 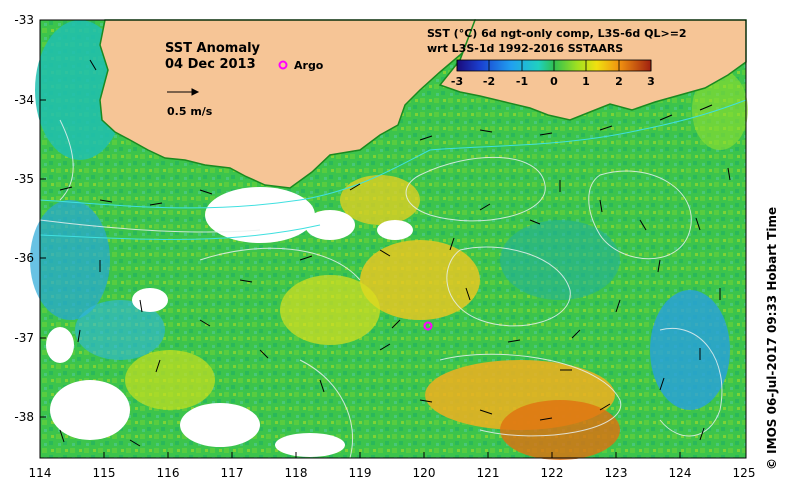 What do you see at coordinates (522, 81) in the screenshot?
I see `colorbar-tick-label: -1` at bounding box center [522, 81].